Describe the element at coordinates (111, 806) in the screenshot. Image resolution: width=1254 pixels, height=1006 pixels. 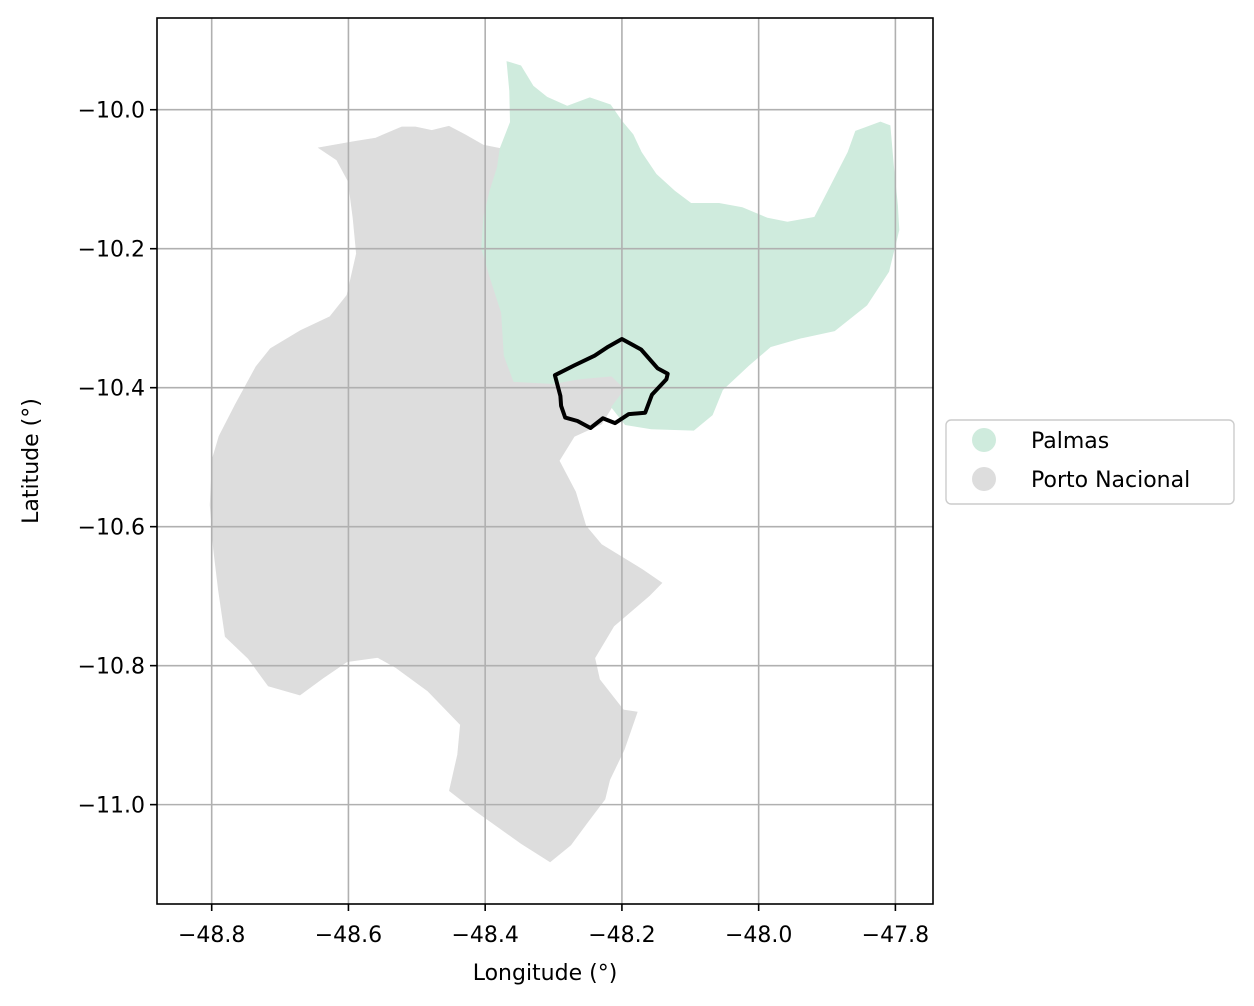
I see `y-tick-label: −11.0` at that location.